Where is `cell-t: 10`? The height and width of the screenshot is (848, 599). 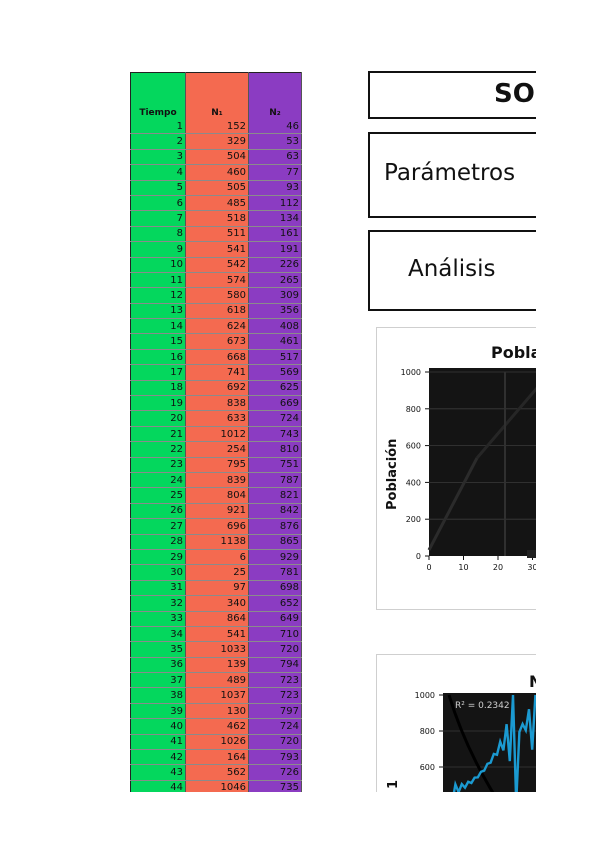
cell-t: 10 is located at coordinates (158, 265).